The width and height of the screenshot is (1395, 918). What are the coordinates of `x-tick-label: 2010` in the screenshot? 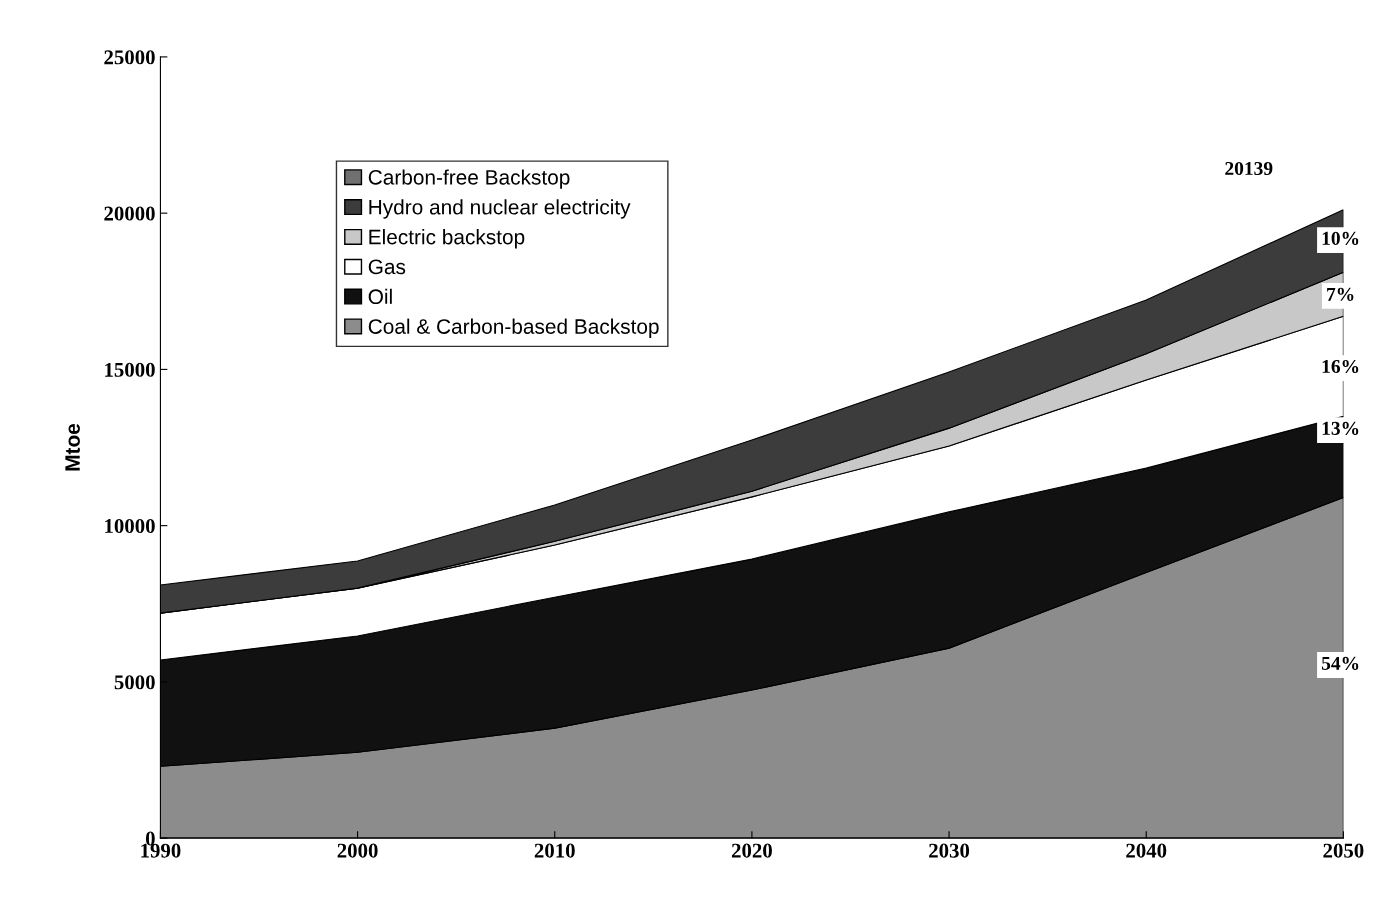 It's located at (554, 850).